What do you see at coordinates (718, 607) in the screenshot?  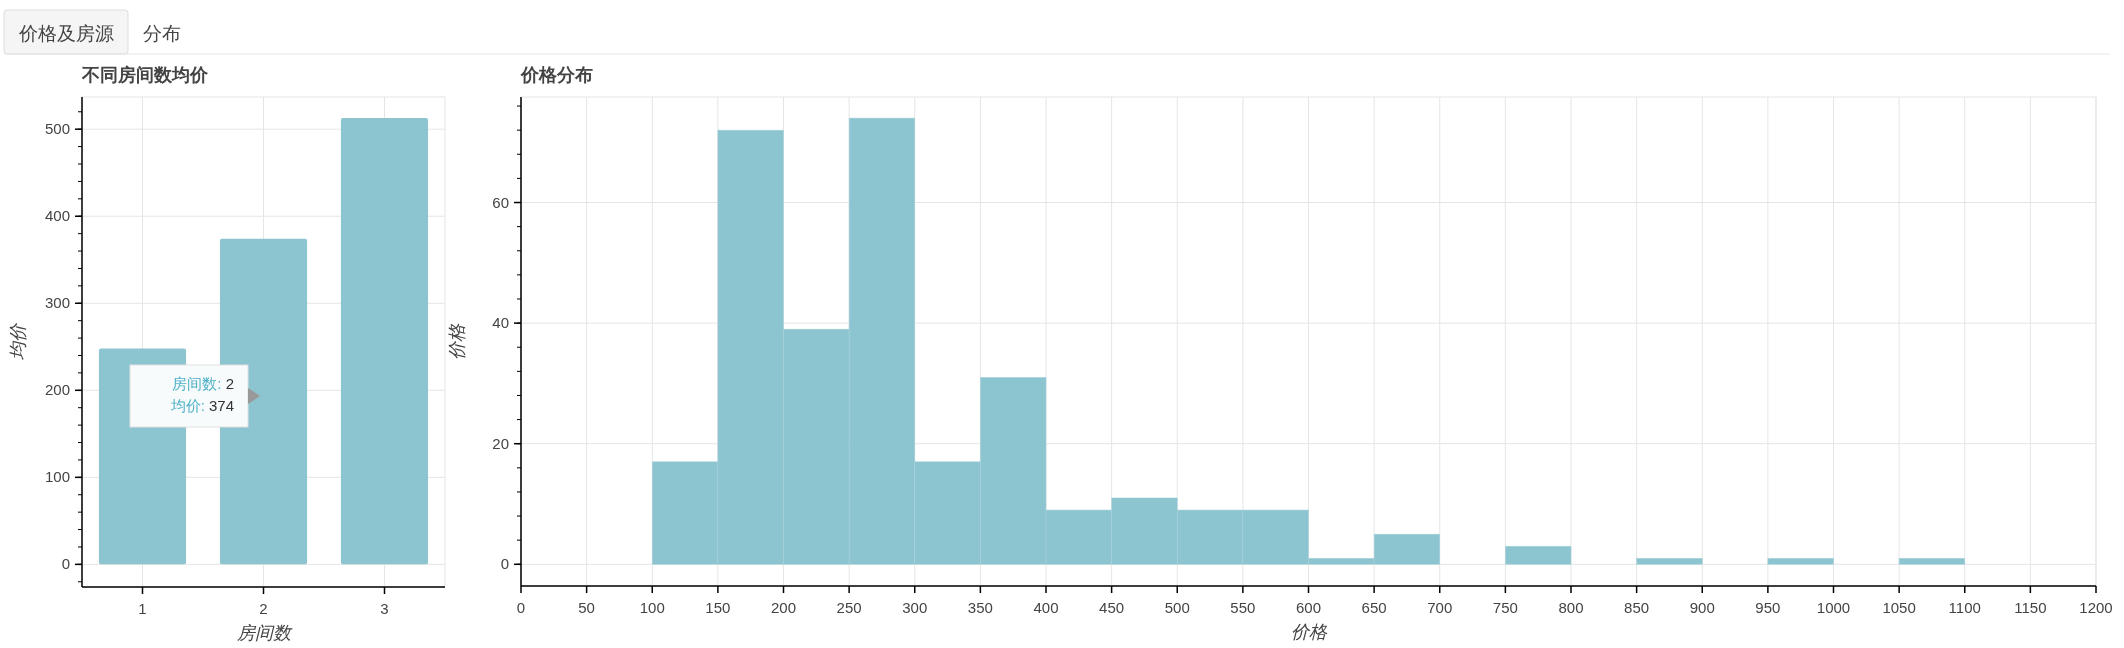 I see `x-tick-label: 150` at bounding box center [718, 607].